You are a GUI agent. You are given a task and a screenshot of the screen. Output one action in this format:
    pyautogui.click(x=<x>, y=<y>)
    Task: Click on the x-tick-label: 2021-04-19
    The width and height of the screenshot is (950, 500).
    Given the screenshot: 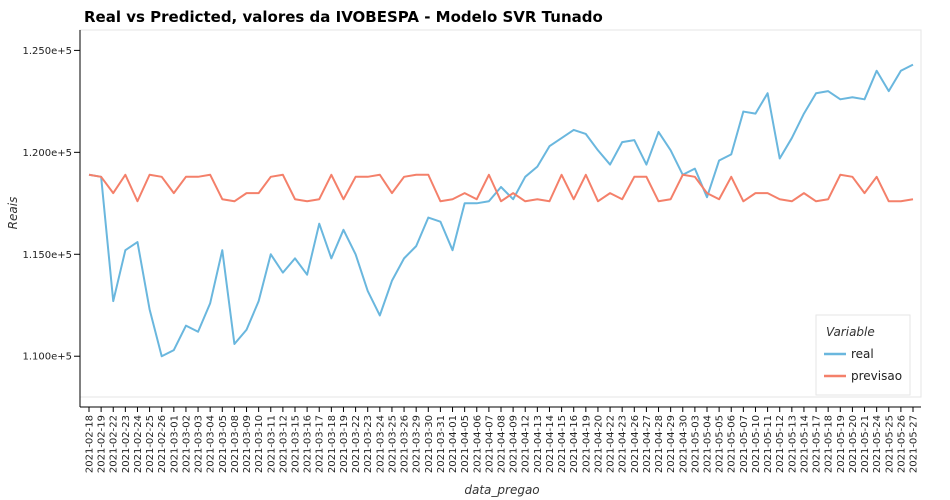 What is the action you would take?
    pyautogui.click(x=586, y=444)
    